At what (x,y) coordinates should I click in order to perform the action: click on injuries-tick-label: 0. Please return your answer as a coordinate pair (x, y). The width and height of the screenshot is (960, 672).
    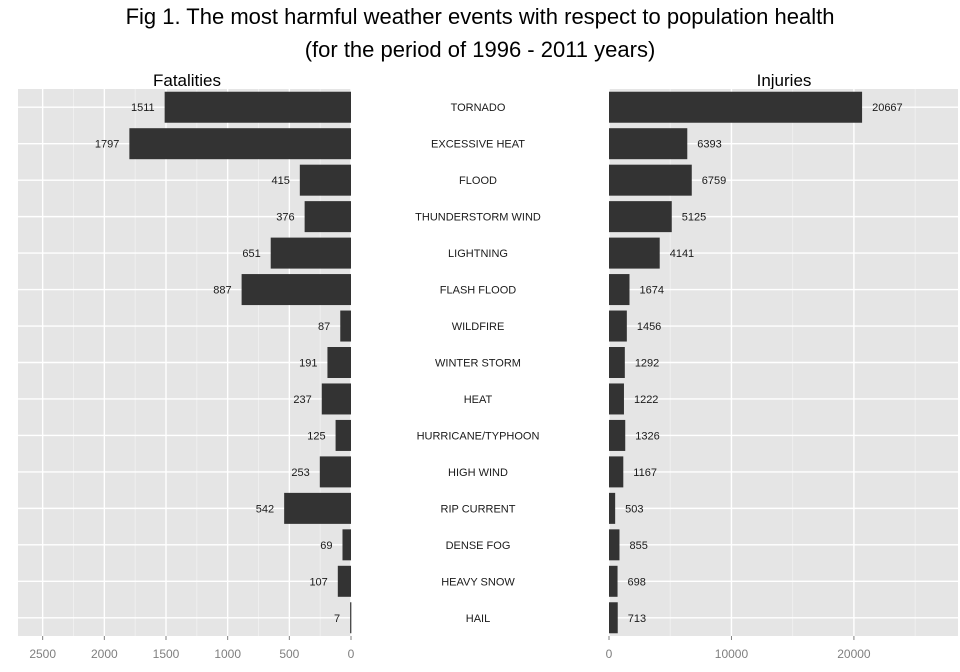
    Looking at the image, I should click on (609, 654).